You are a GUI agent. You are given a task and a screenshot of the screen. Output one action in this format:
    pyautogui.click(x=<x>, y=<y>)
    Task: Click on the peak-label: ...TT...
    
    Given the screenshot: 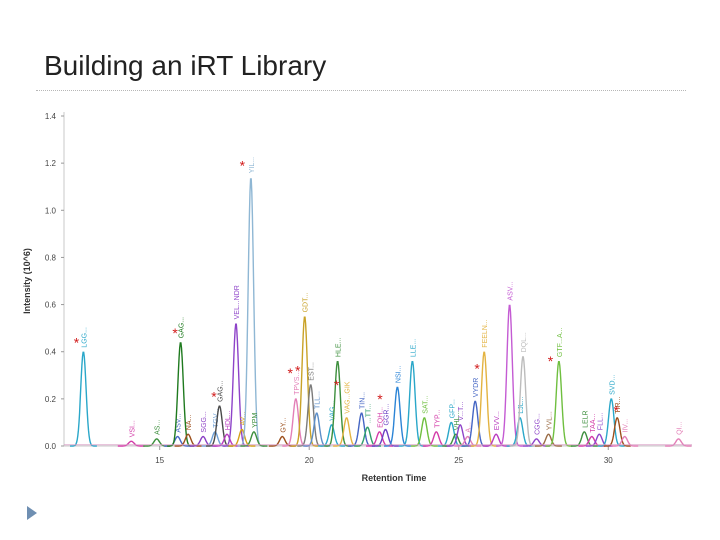 What is the action you would take?
    pyautogui.click(x=369, y=414)
    